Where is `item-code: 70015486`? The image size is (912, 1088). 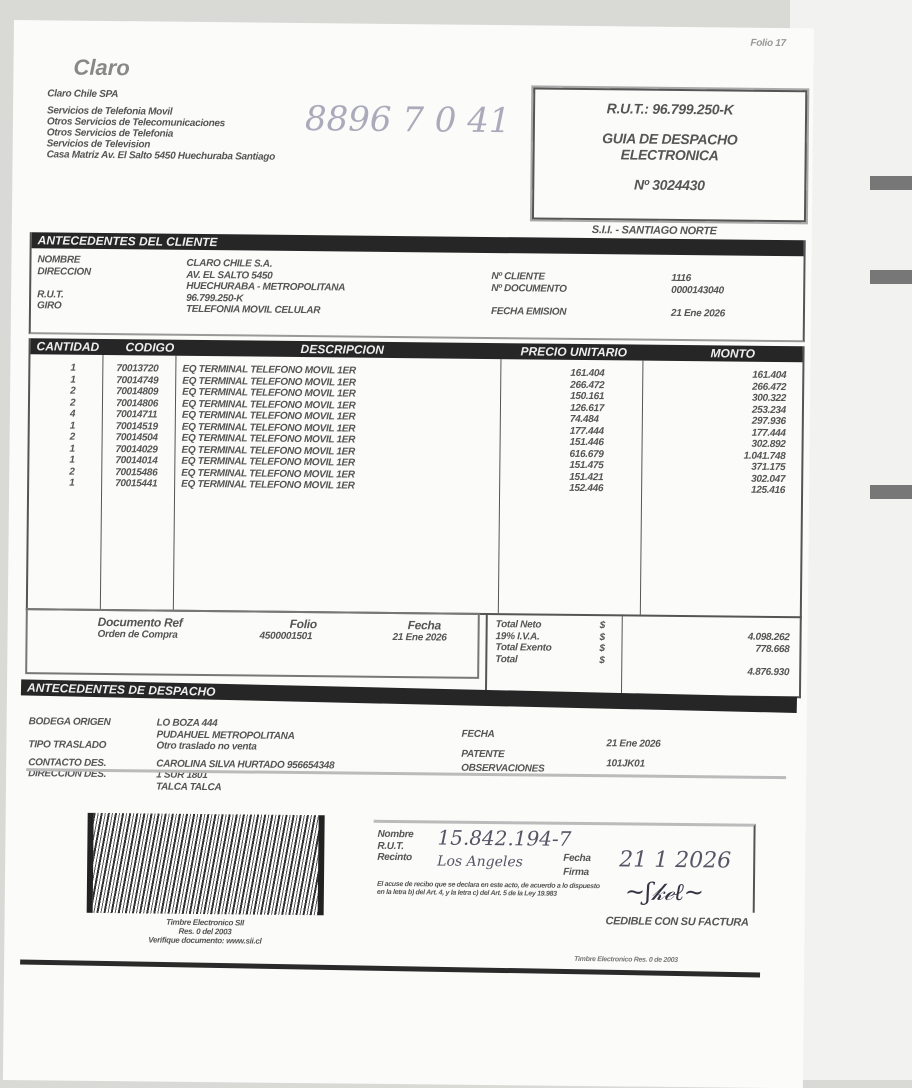
item-code: 70015486 is located at coordinates (136, 472).